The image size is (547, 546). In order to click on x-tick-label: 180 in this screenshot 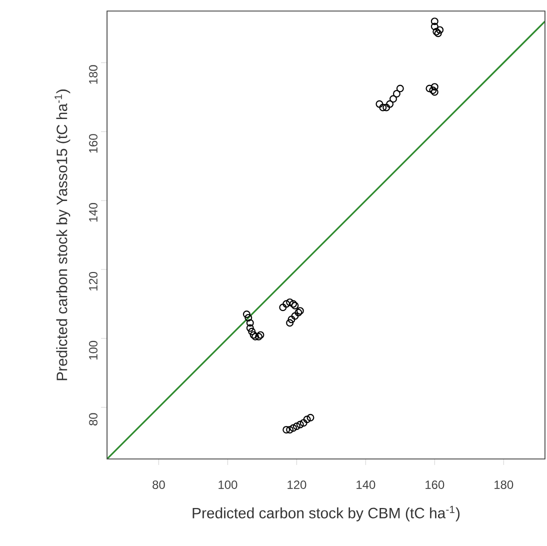, I will do `click(504, 484)`.